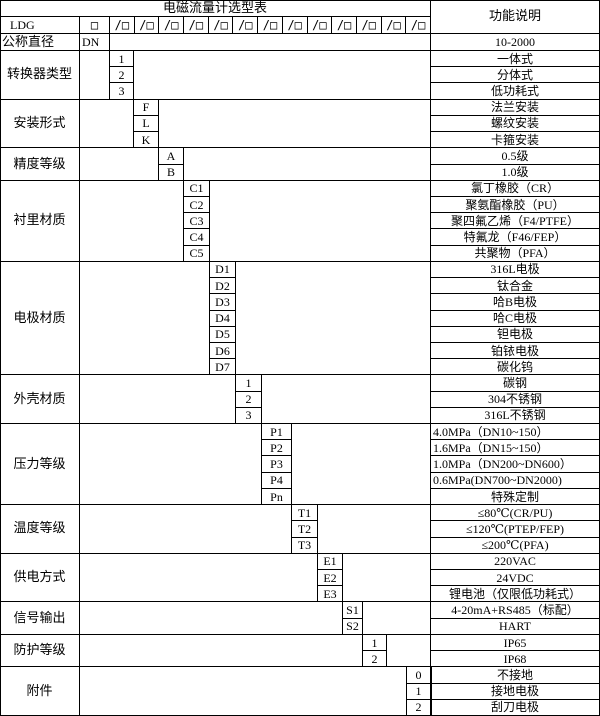  Describe the element at coordinates (40, 221) in the screenshot. I see `group-label: 衬里材质` at that location.